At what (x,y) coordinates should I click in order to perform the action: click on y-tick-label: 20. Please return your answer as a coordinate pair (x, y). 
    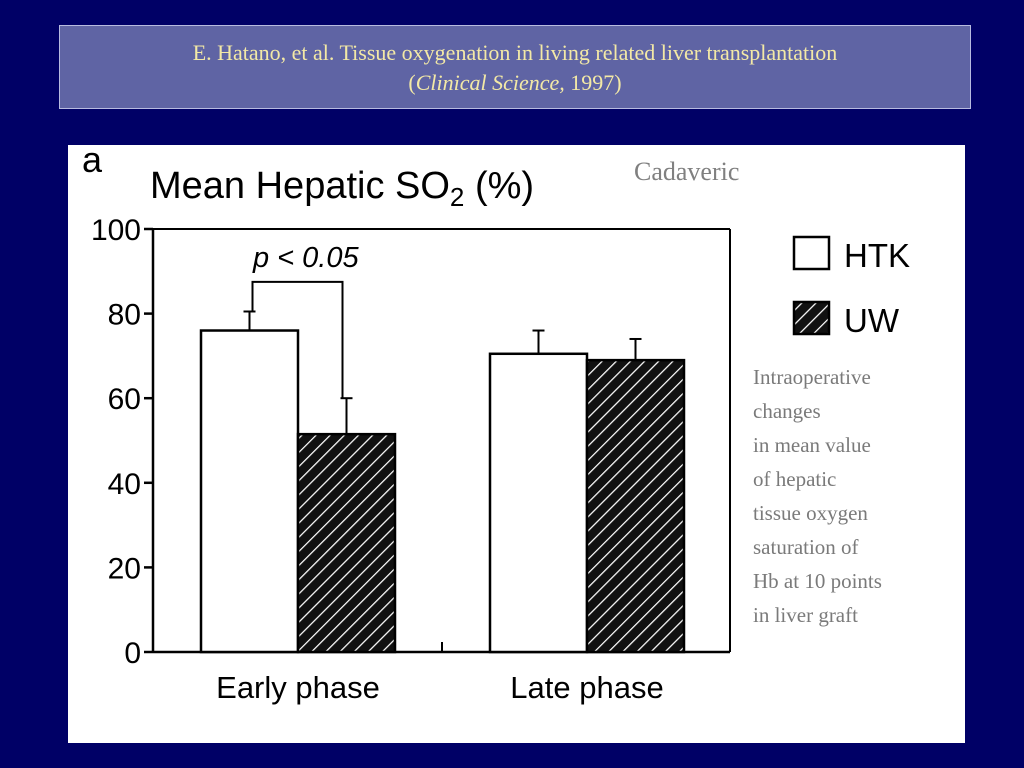
    Looking at the image, I should click on (124, 568).